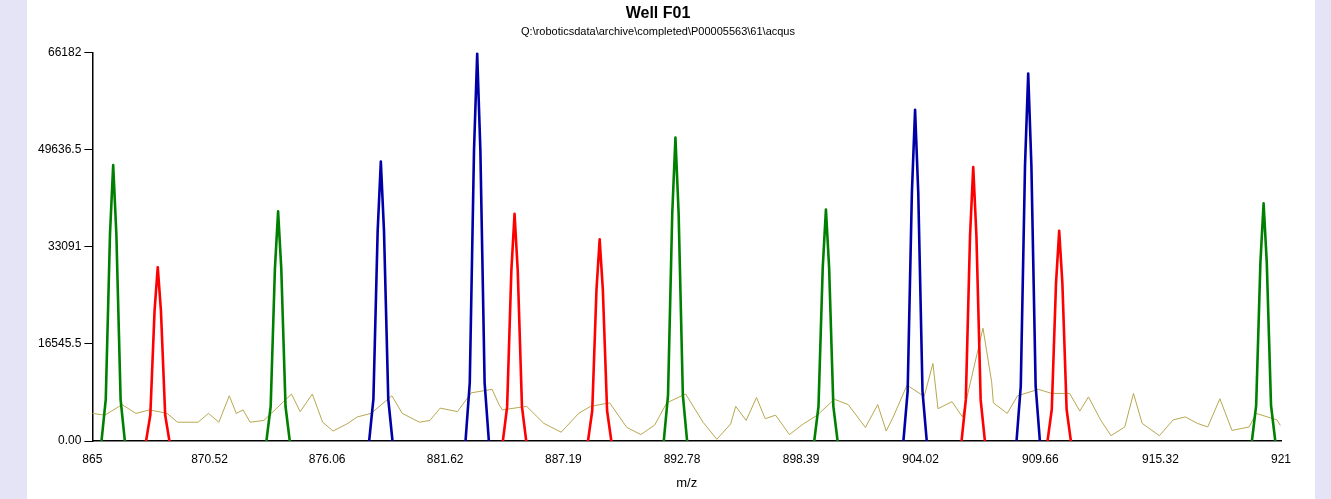 The height and width of the screenshot is (499, 1331). What do you see at coordinates (1040, 458) in the screenshot?
I see `x-tick-label: 909.66` at bounding box center [1040, 458].